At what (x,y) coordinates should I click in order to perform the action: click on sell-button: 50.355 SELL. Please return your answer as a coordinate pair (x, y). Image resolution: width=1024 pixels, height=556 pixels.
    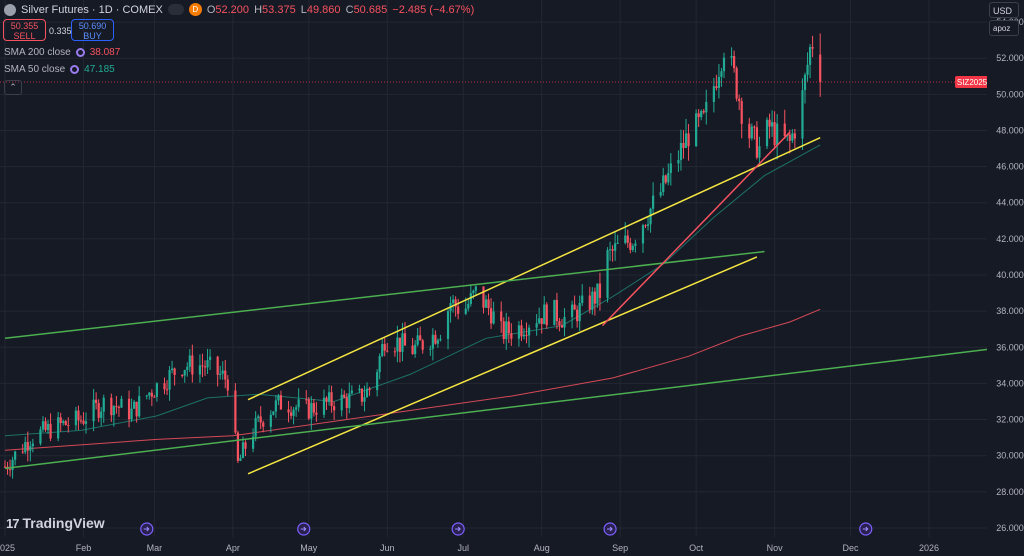
    Looking at the image, I should click on (24, 30).